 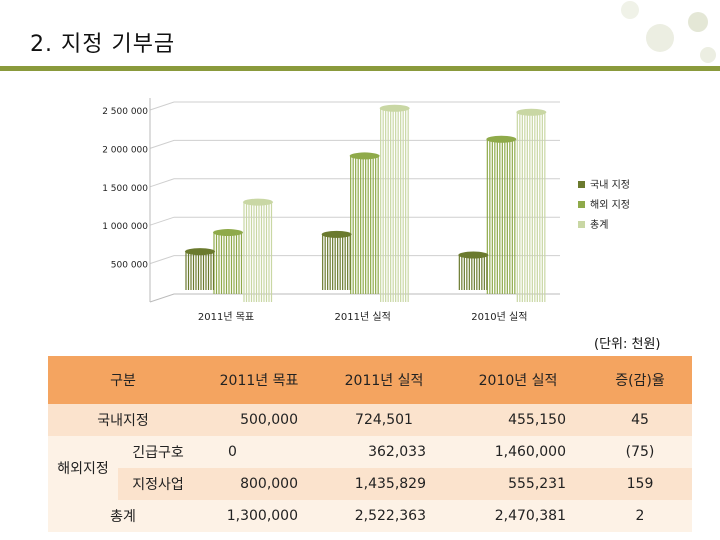 I want to click on cell: 800,000, so click(x=259, y=484).